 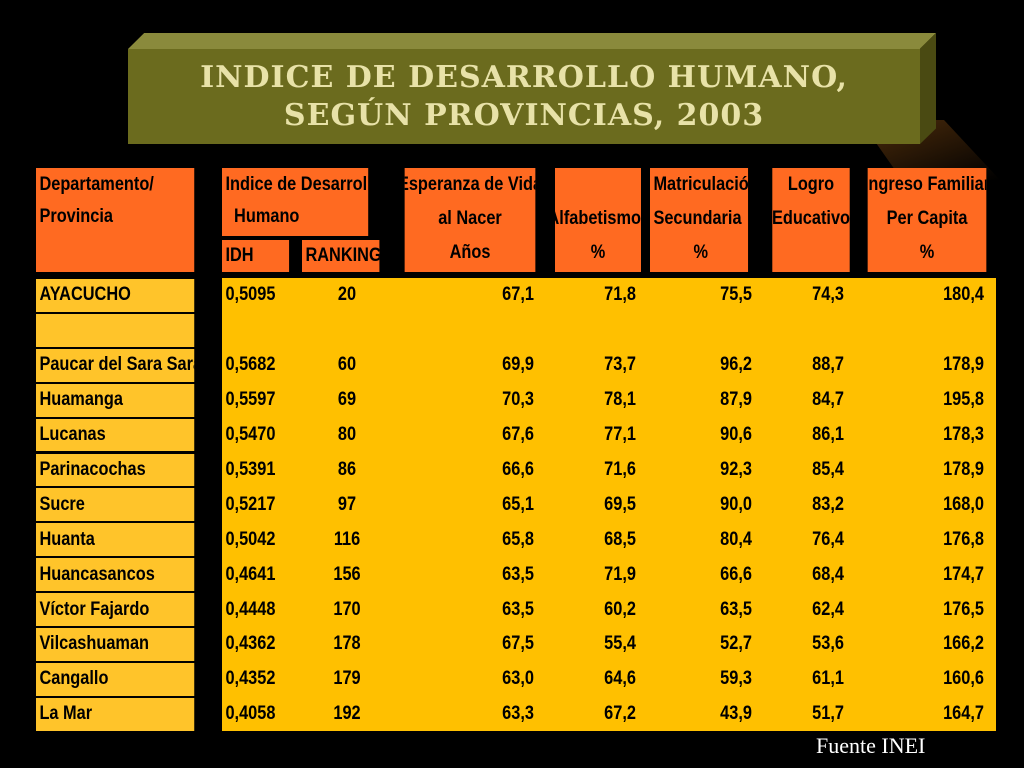 I want to click on cell-ingreso: 178,3, so click(x=963, y=435).